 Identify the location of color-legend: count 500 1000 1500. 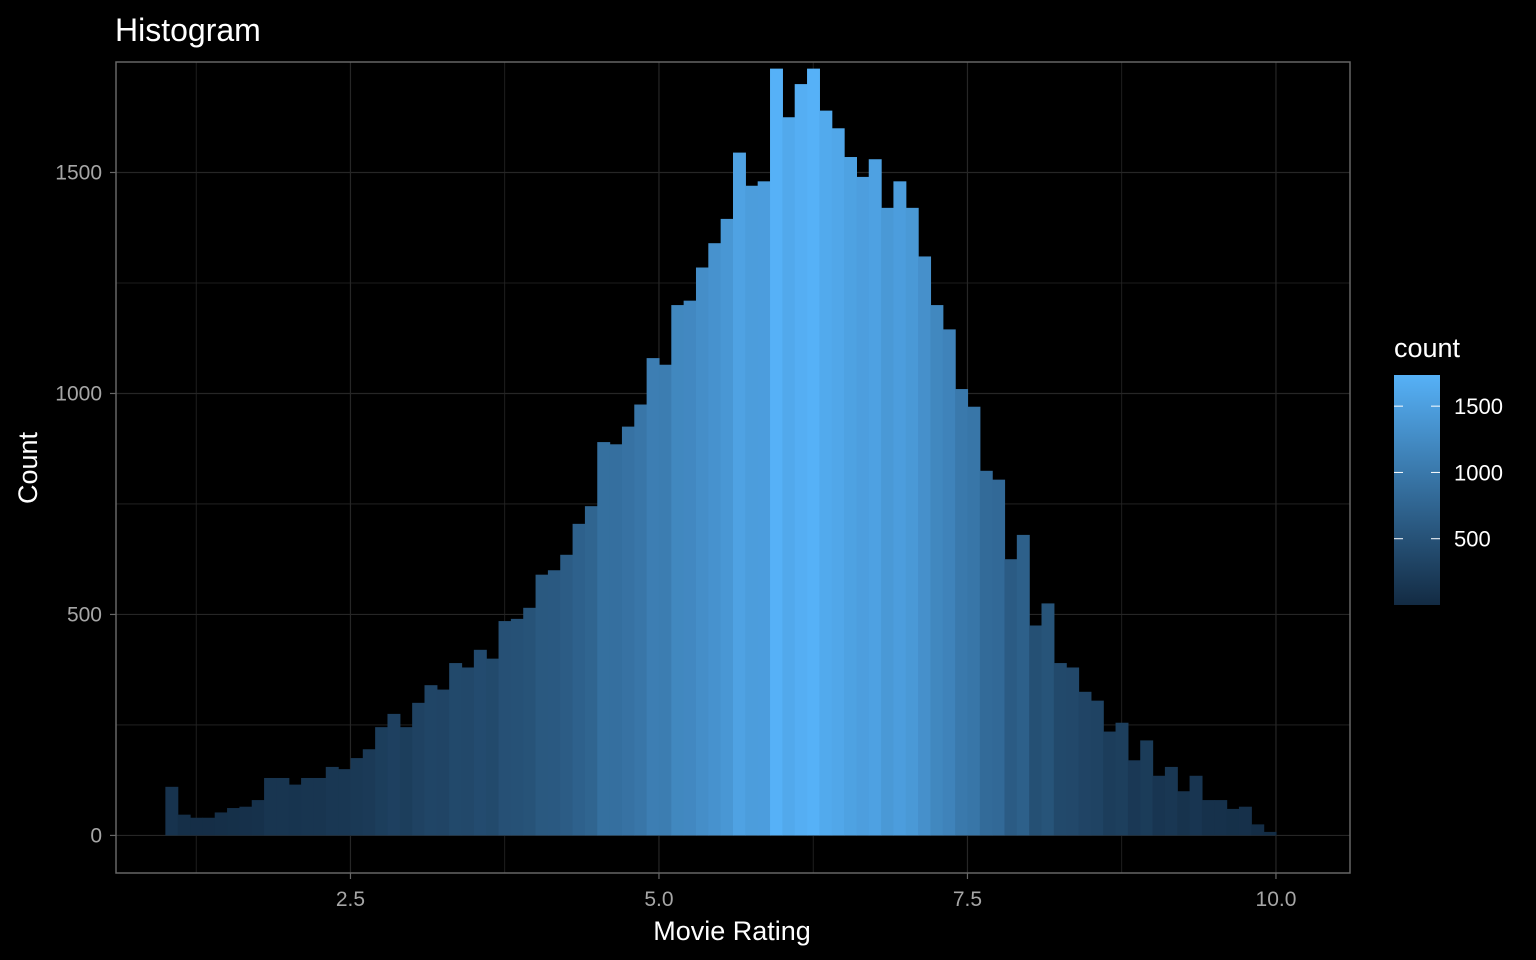
(1448, 469).